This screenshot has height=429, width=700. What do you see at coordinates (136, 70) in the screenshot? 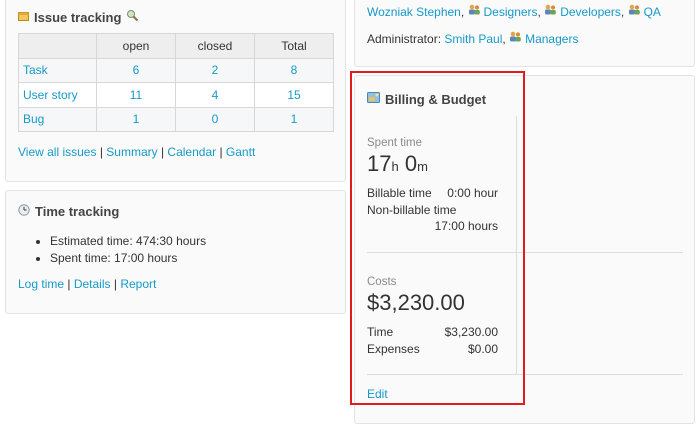
I see `task-open-link: 6` at bounding box center [136, 70].